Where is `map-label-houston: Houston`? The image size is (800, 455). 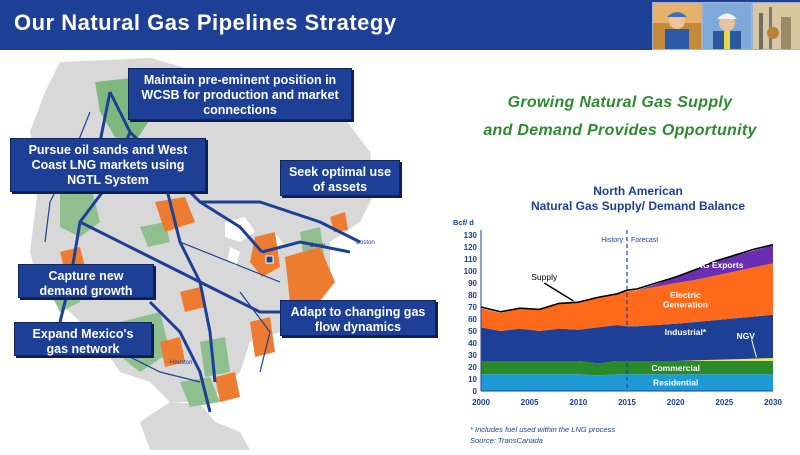
map-label-houston: Houston is located at coordinates (181, 363).